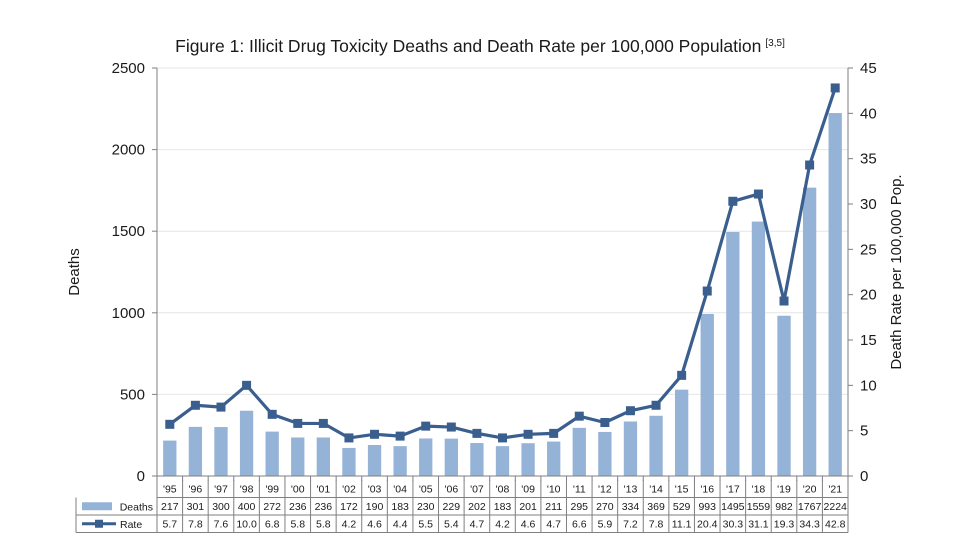  Describe the element at coordinates (400, 525) in the screenshot. I see `table-cell-rate: 4.4` at that location.